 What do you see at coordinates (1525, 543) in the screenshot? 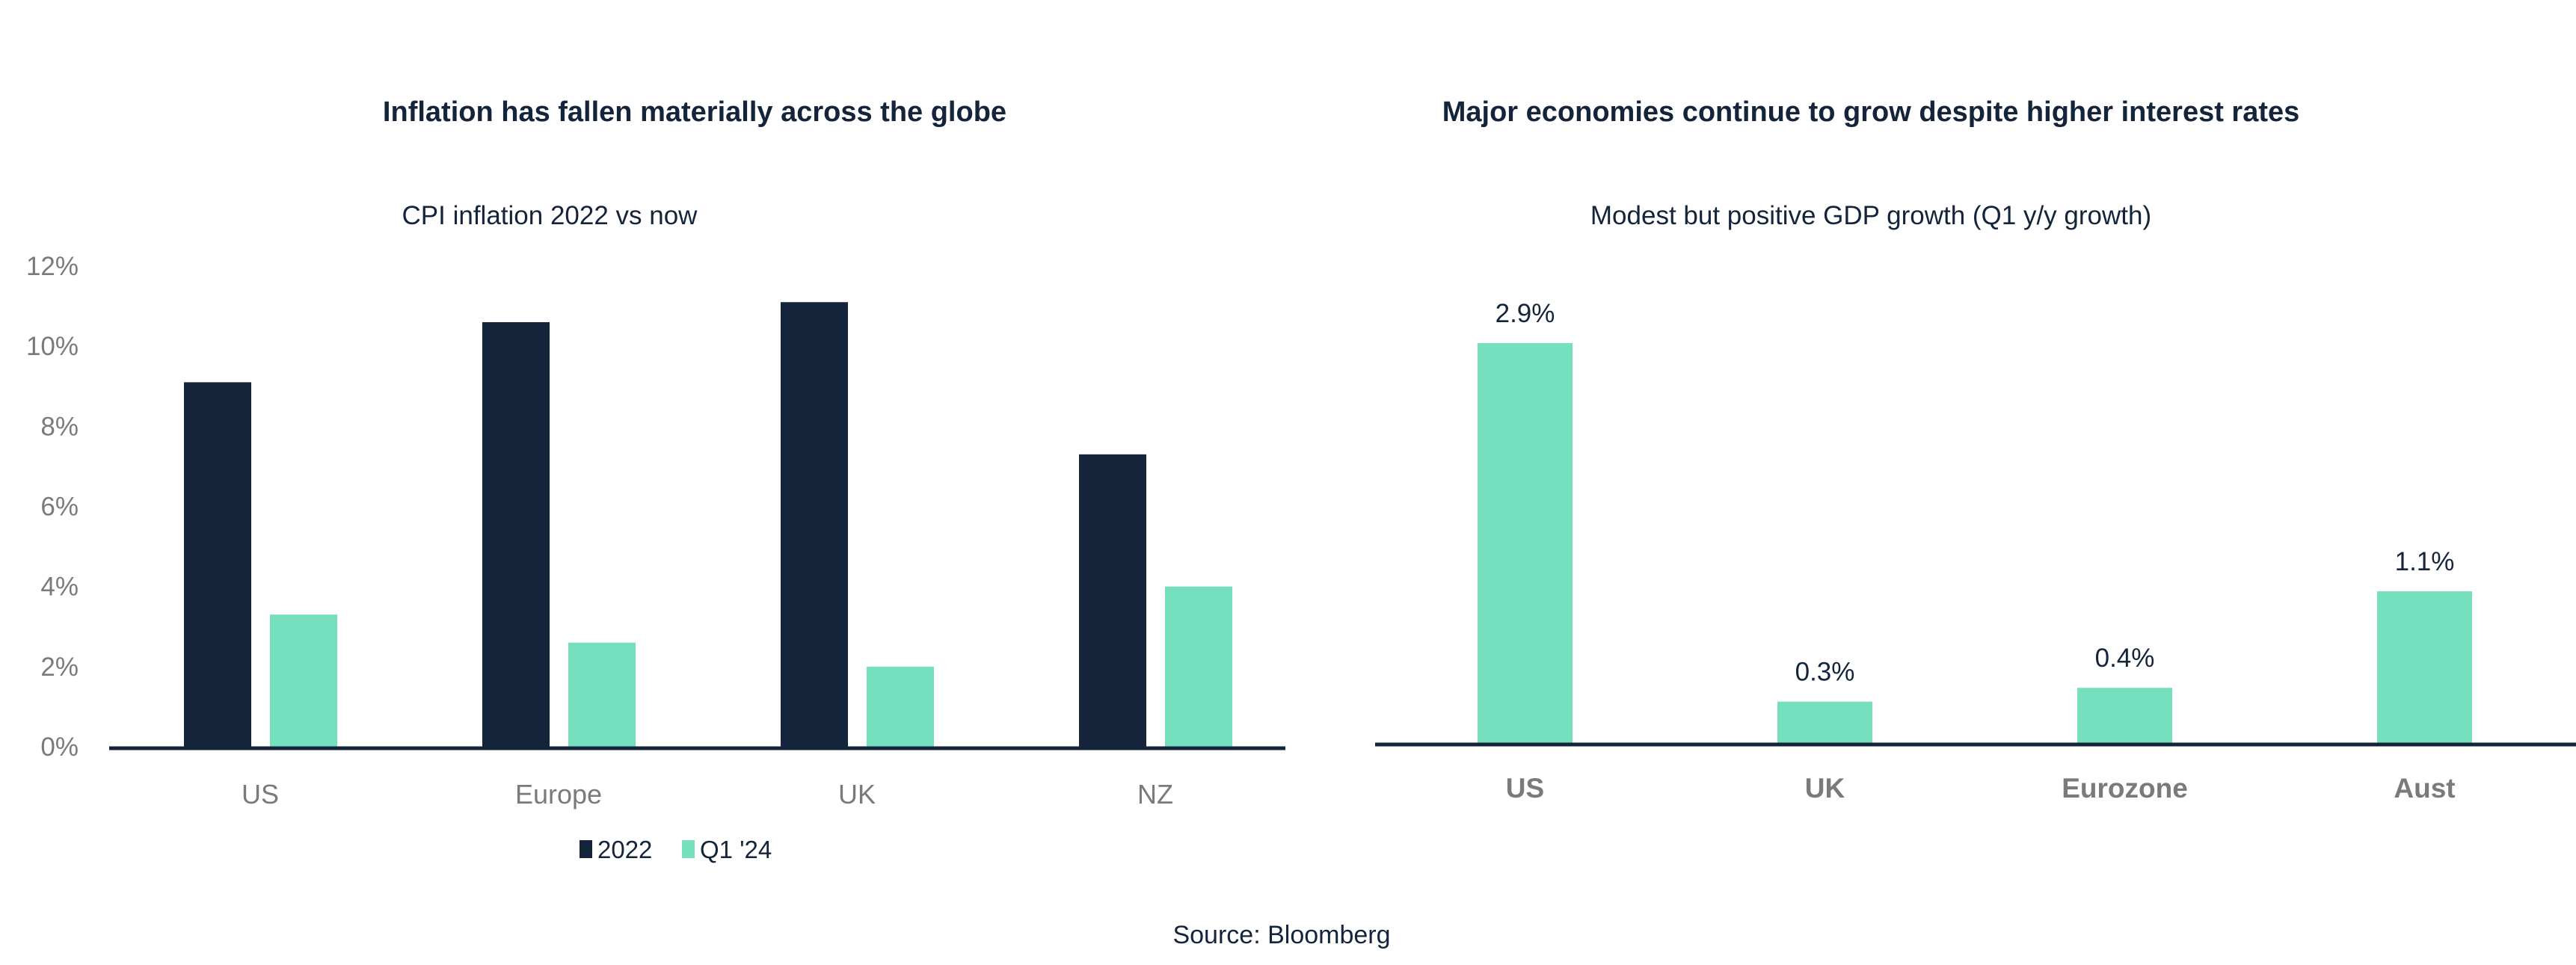
I see `bar-us` at bounding box center [1525, 543].